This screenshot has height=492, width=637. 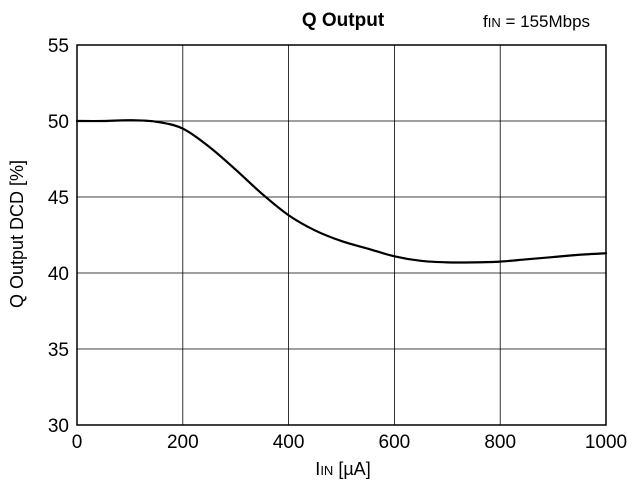 What do you see at coordinates (343, 20) in the screenshot?
I see `chart-title: Q Output` at bounding box center [343, 20].